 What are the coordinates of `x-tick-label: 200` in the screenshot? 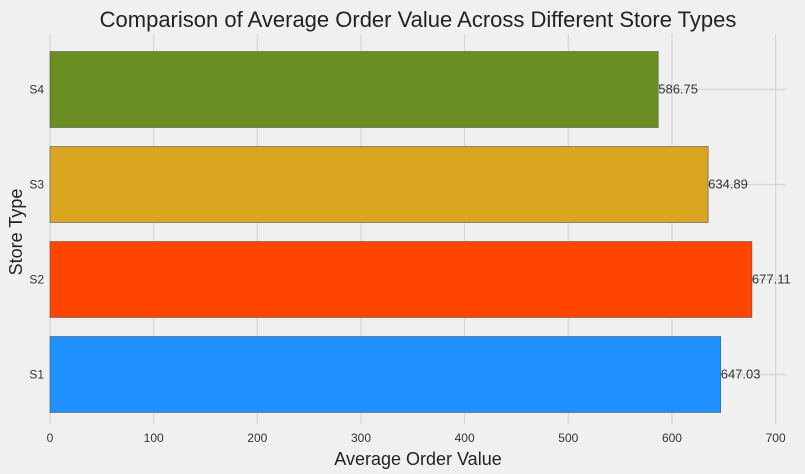 It's located at (257, 438).